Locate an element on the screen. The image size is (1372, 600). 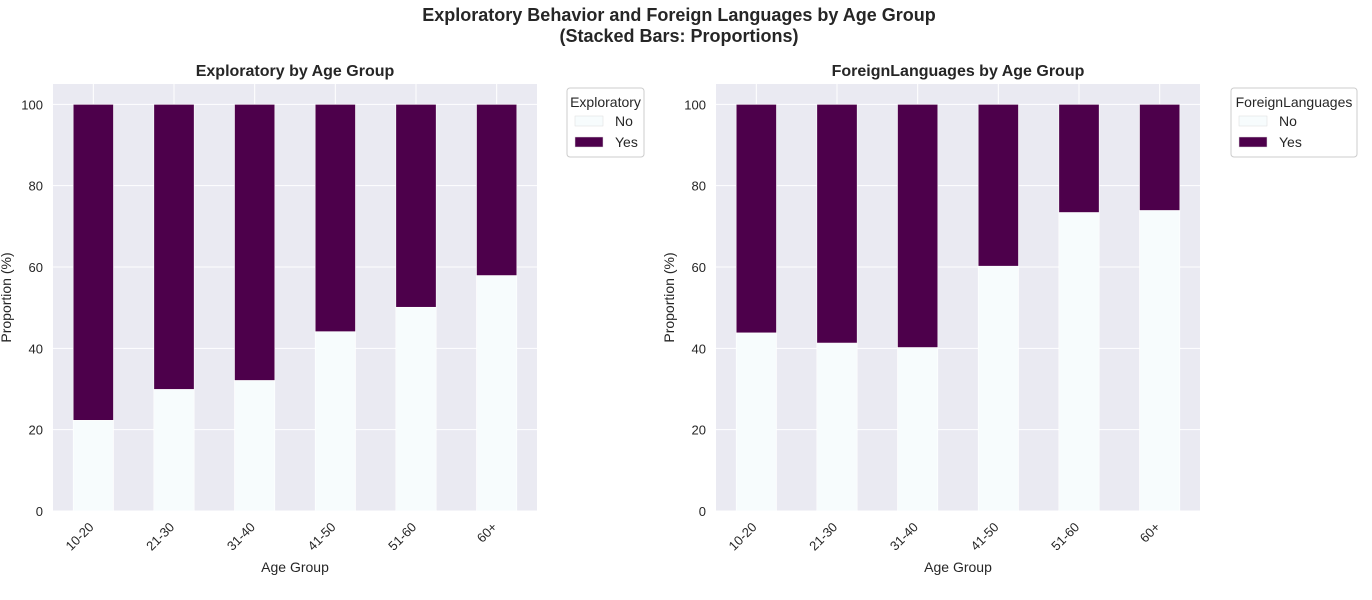
figure-title-line2: (Stacked Bars: Proportions) is located at coordinates (678, 36).